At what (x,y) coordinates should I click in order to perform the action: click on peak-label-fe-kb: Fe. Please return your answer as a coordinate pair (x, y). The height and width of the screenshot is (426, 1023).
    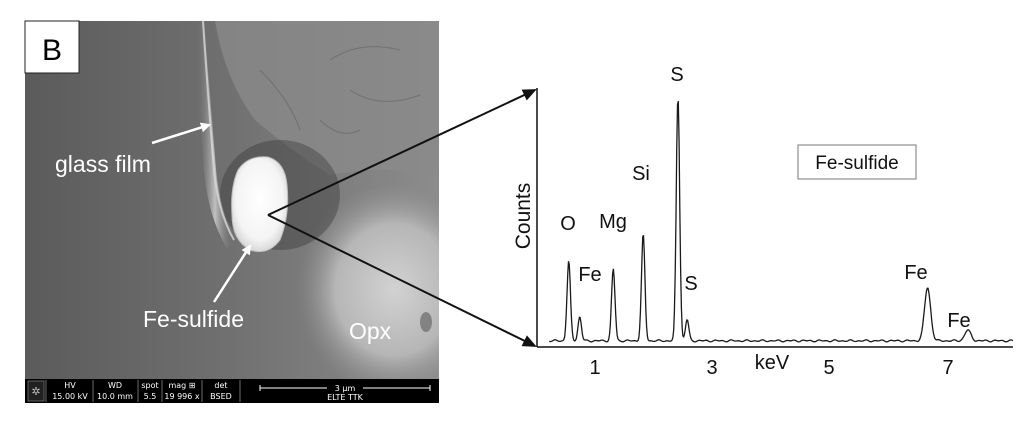
    Looking at the image, I should click on (958, 321).